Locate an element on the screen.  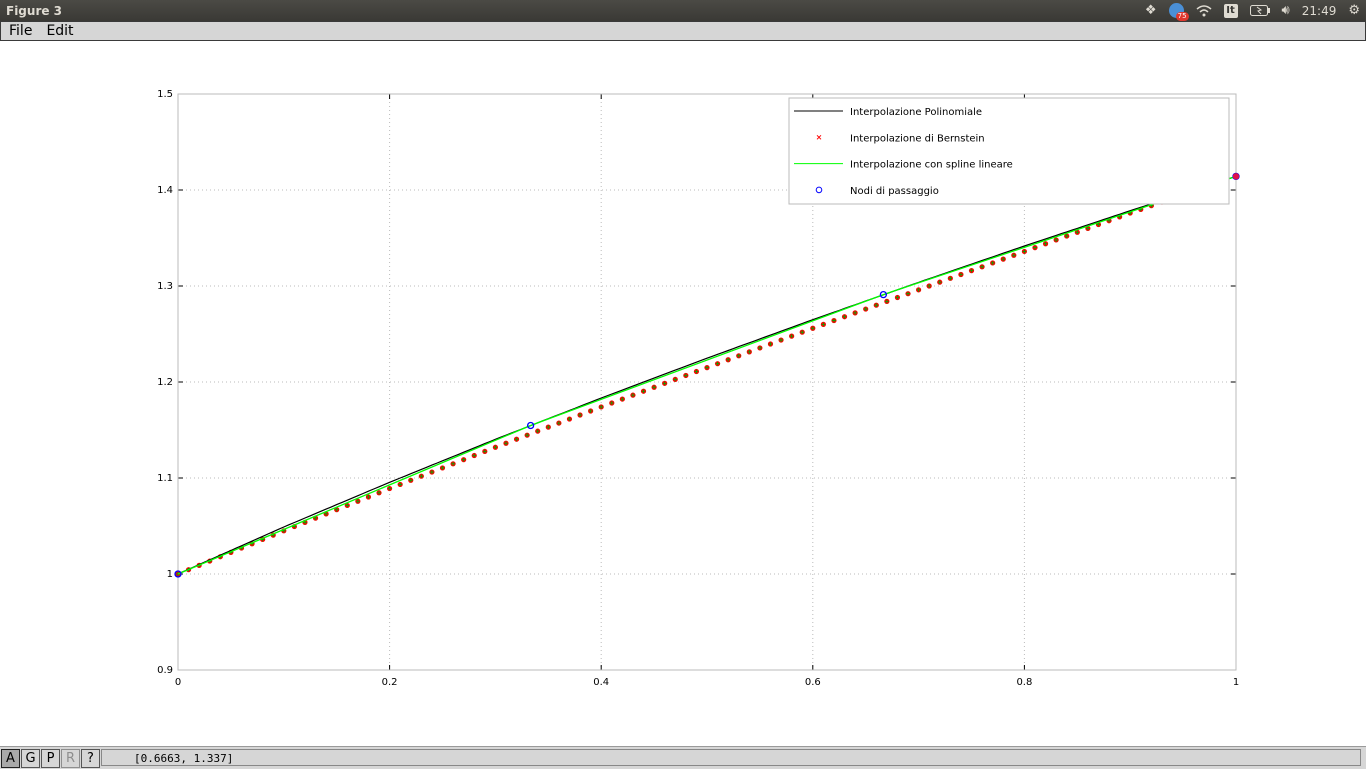
legend-swatch-star is located at coordinates (819, 137).